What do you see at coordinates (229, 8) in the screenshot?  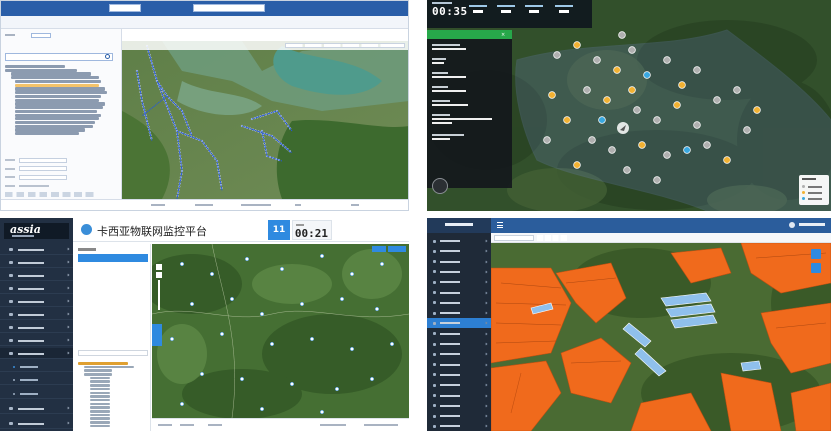 I see `date-range-field` at bounding box center [229, 8].